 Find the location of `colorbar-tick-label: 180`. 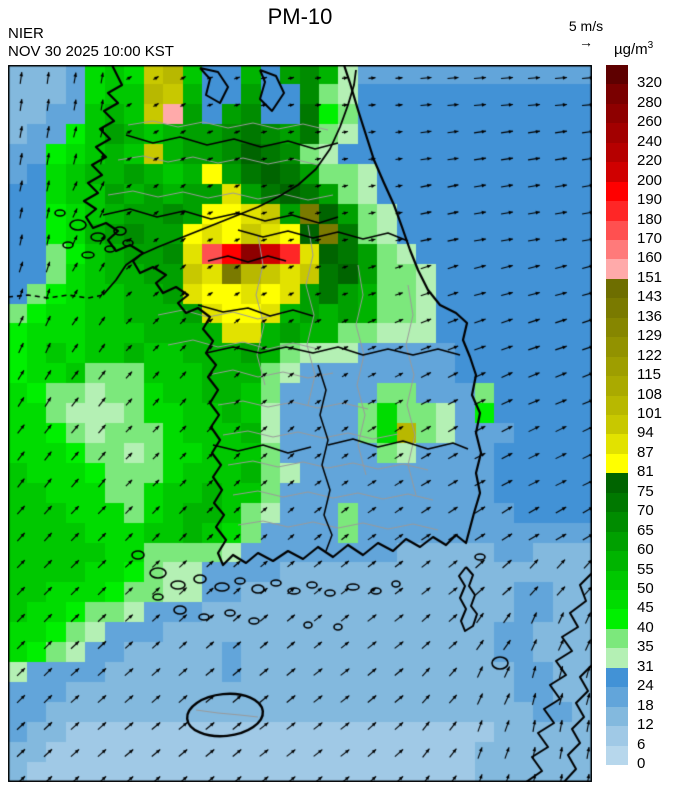

colorbar-tick-label: 180 is located at coordinates (650, 219).